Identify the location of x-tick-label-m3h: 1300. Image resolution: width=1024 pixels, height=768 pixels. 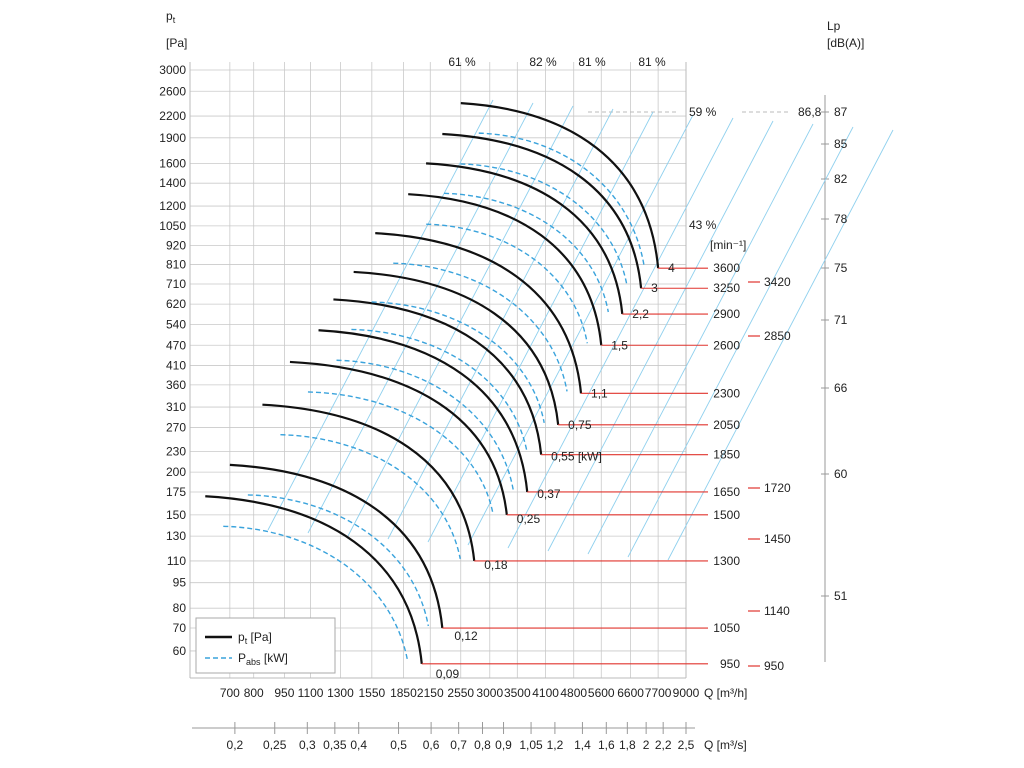
(340, 693).